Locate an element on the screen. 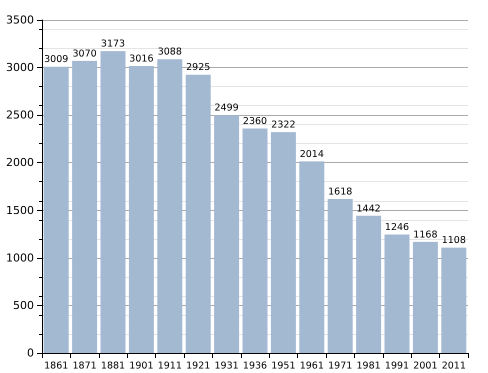 The height and width of the screenshot is (373, 488). y-tick-label: 3500 is located at coordinates (20, 20).